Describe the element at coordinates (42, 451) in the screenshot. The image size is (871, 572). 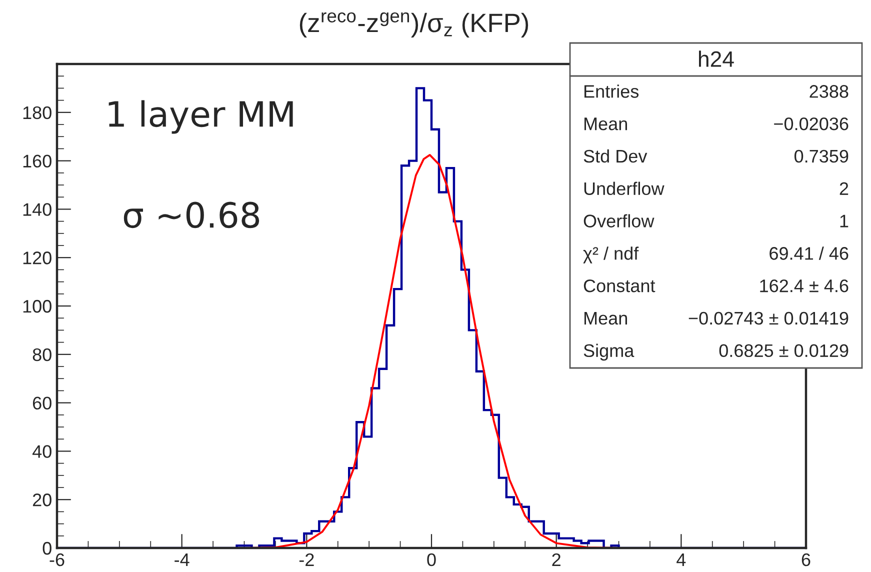
I see `y-tick-label: 40` at that location.